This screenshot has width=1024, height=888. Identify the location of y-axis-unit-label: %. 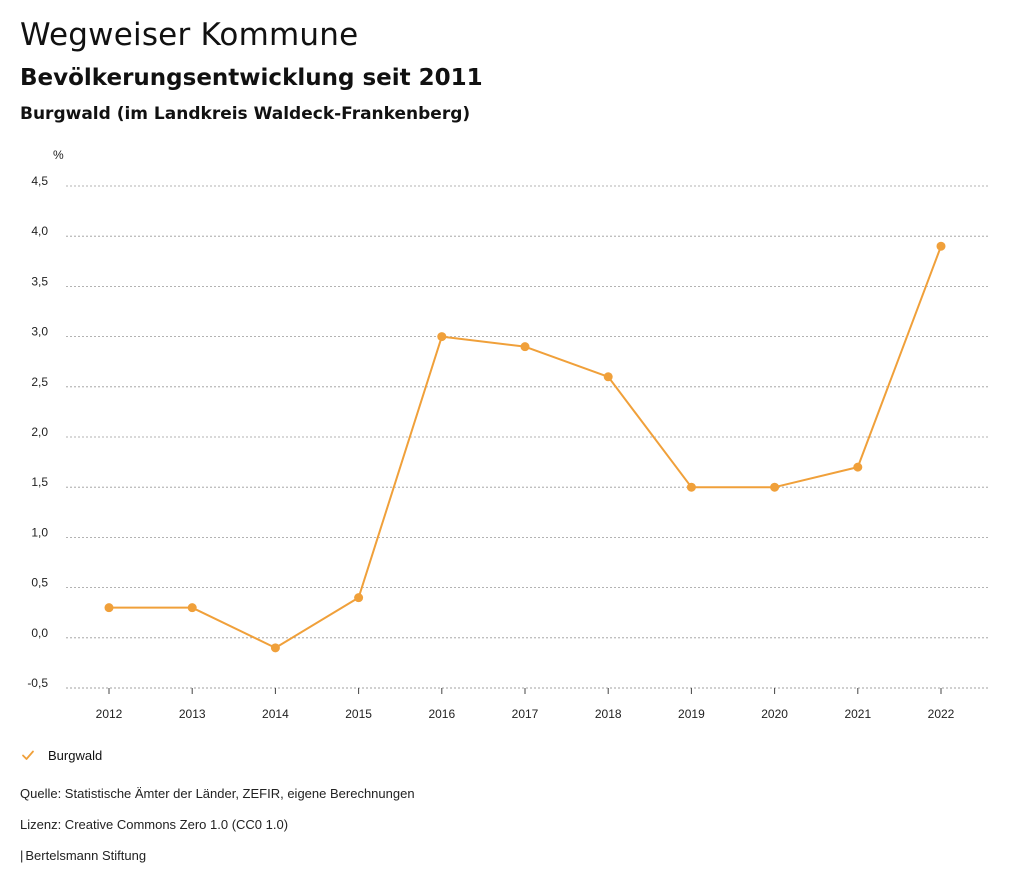
(58, 155).